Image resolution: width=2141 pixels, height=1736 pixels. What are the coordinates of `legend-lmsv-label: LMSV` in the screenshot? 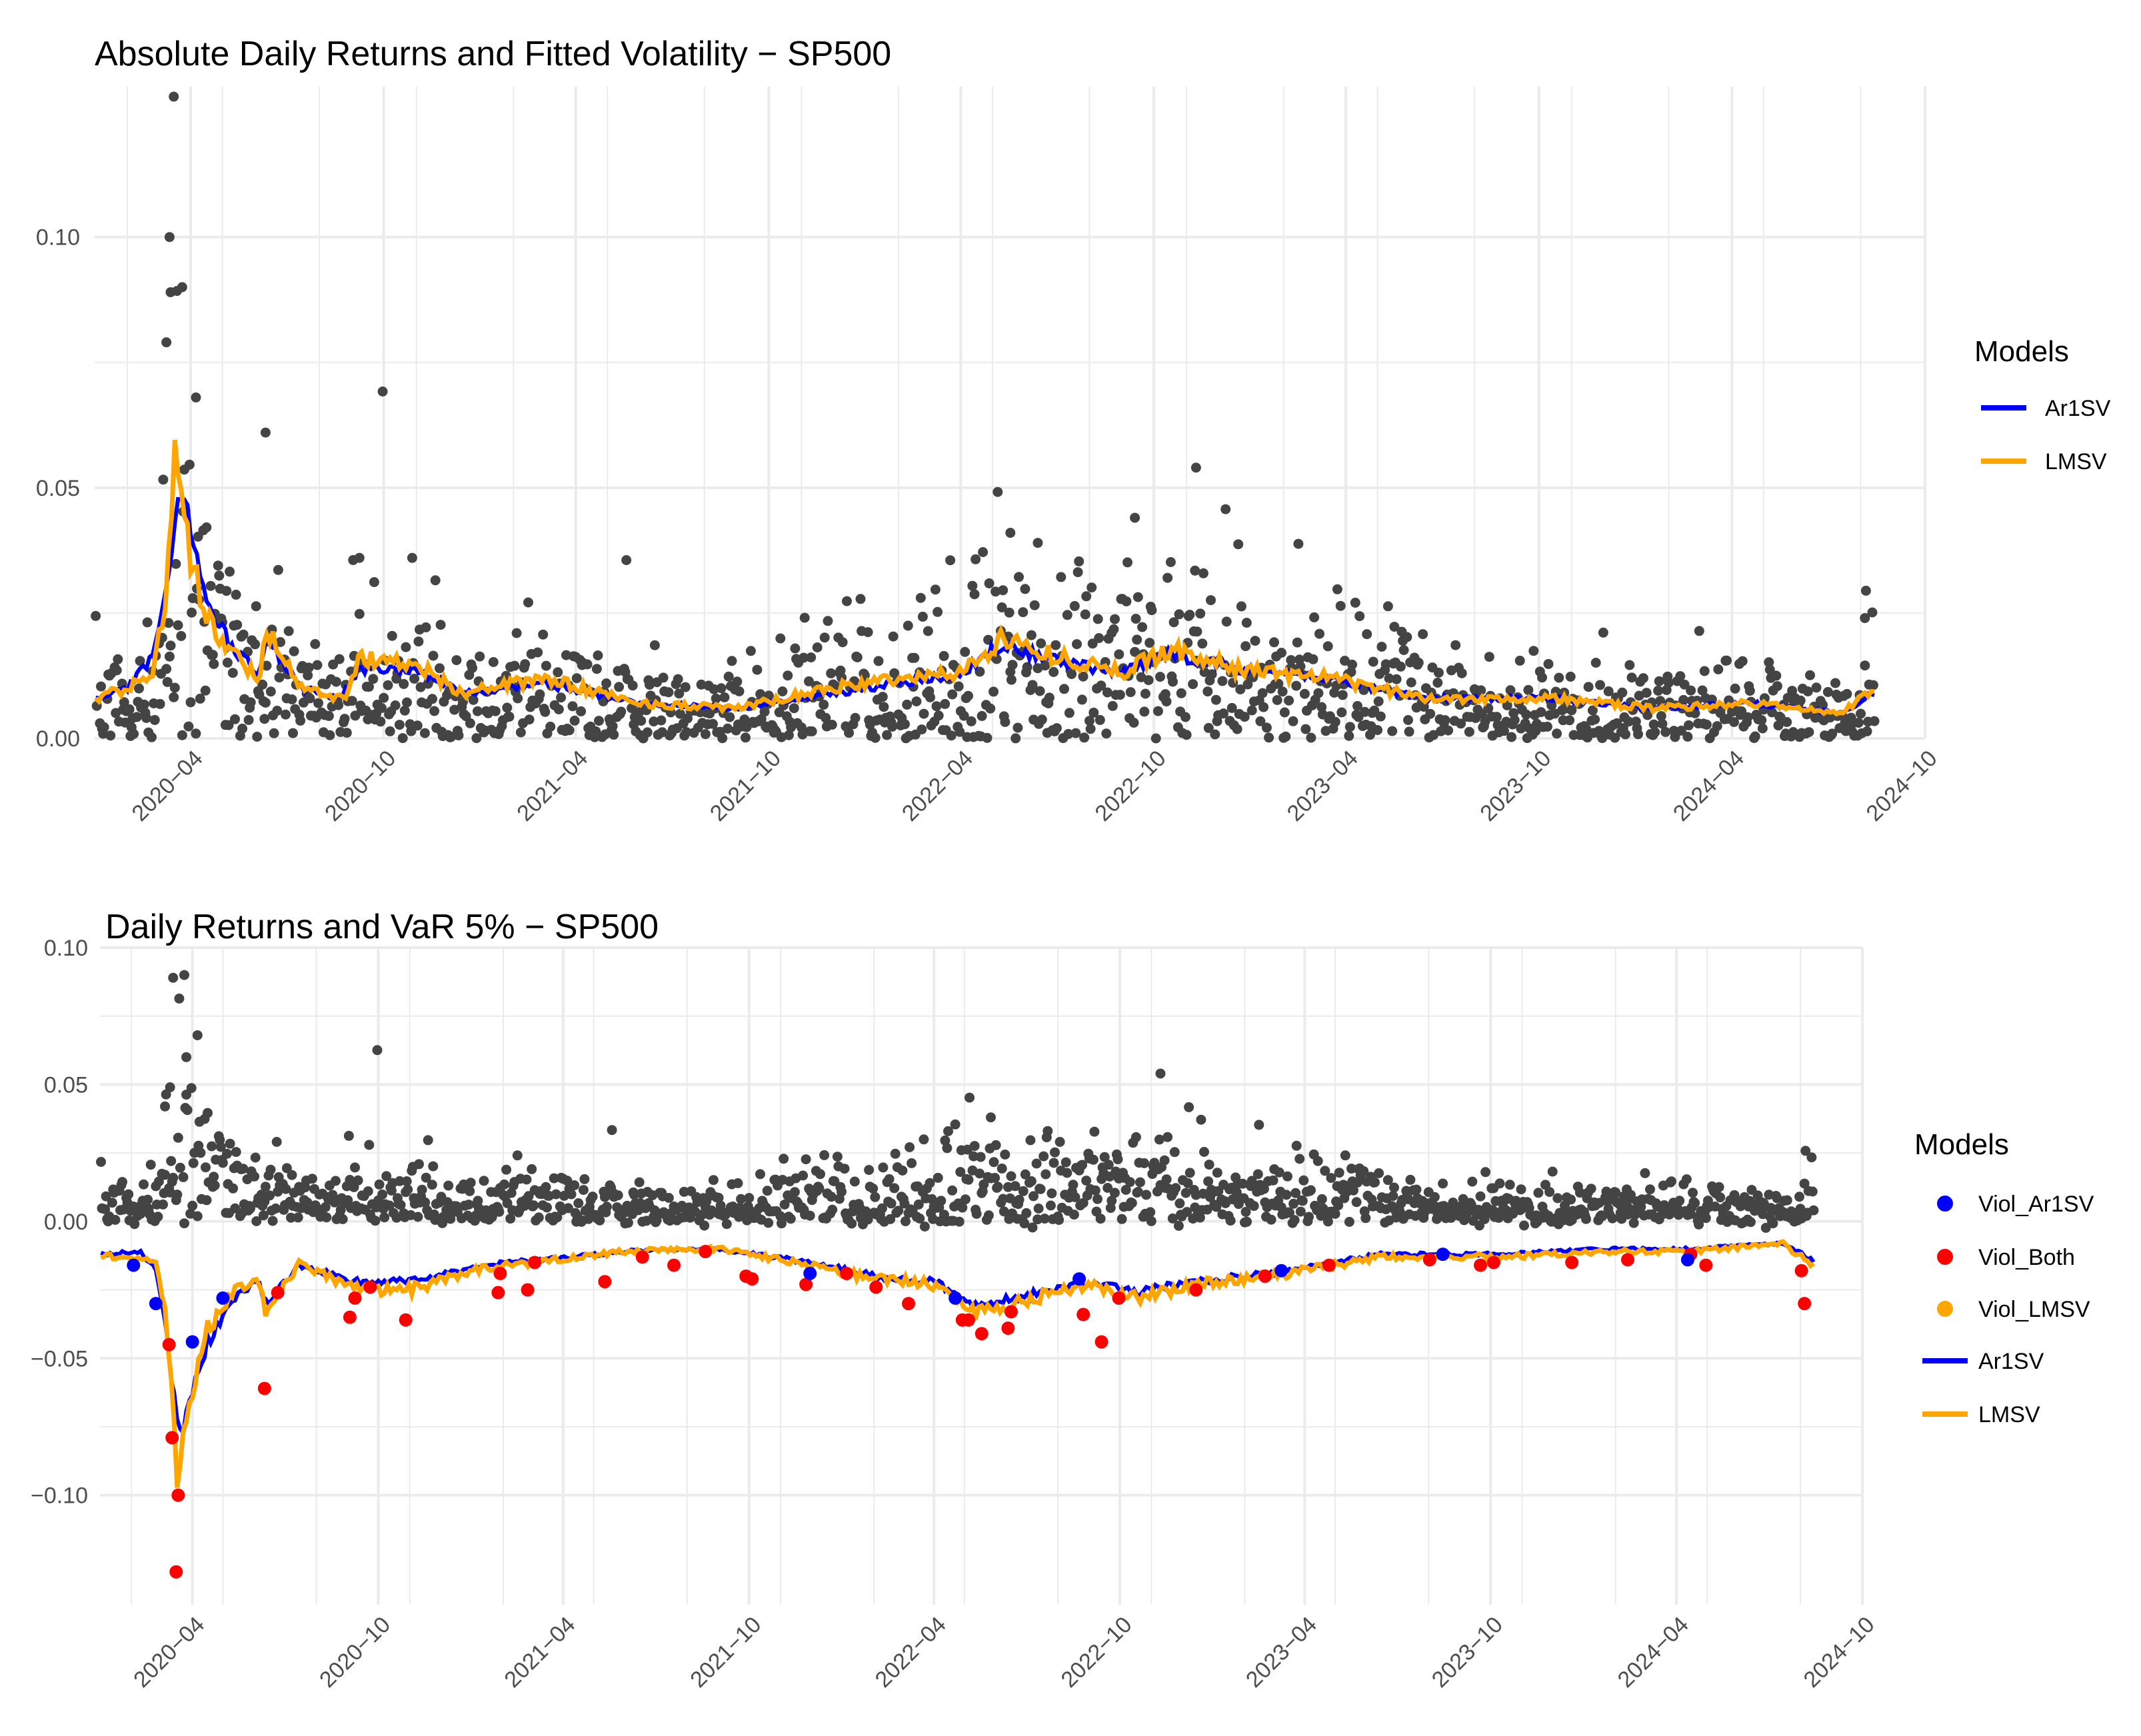 It's located at (2076, 462).